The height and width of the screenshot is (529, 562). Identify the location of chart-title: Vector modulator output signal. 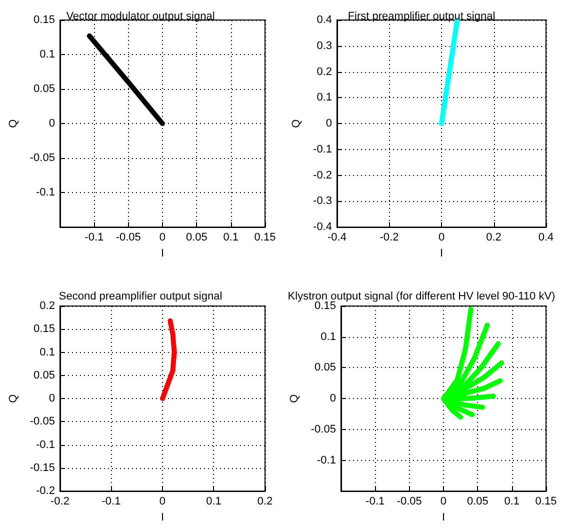
(140, 16).